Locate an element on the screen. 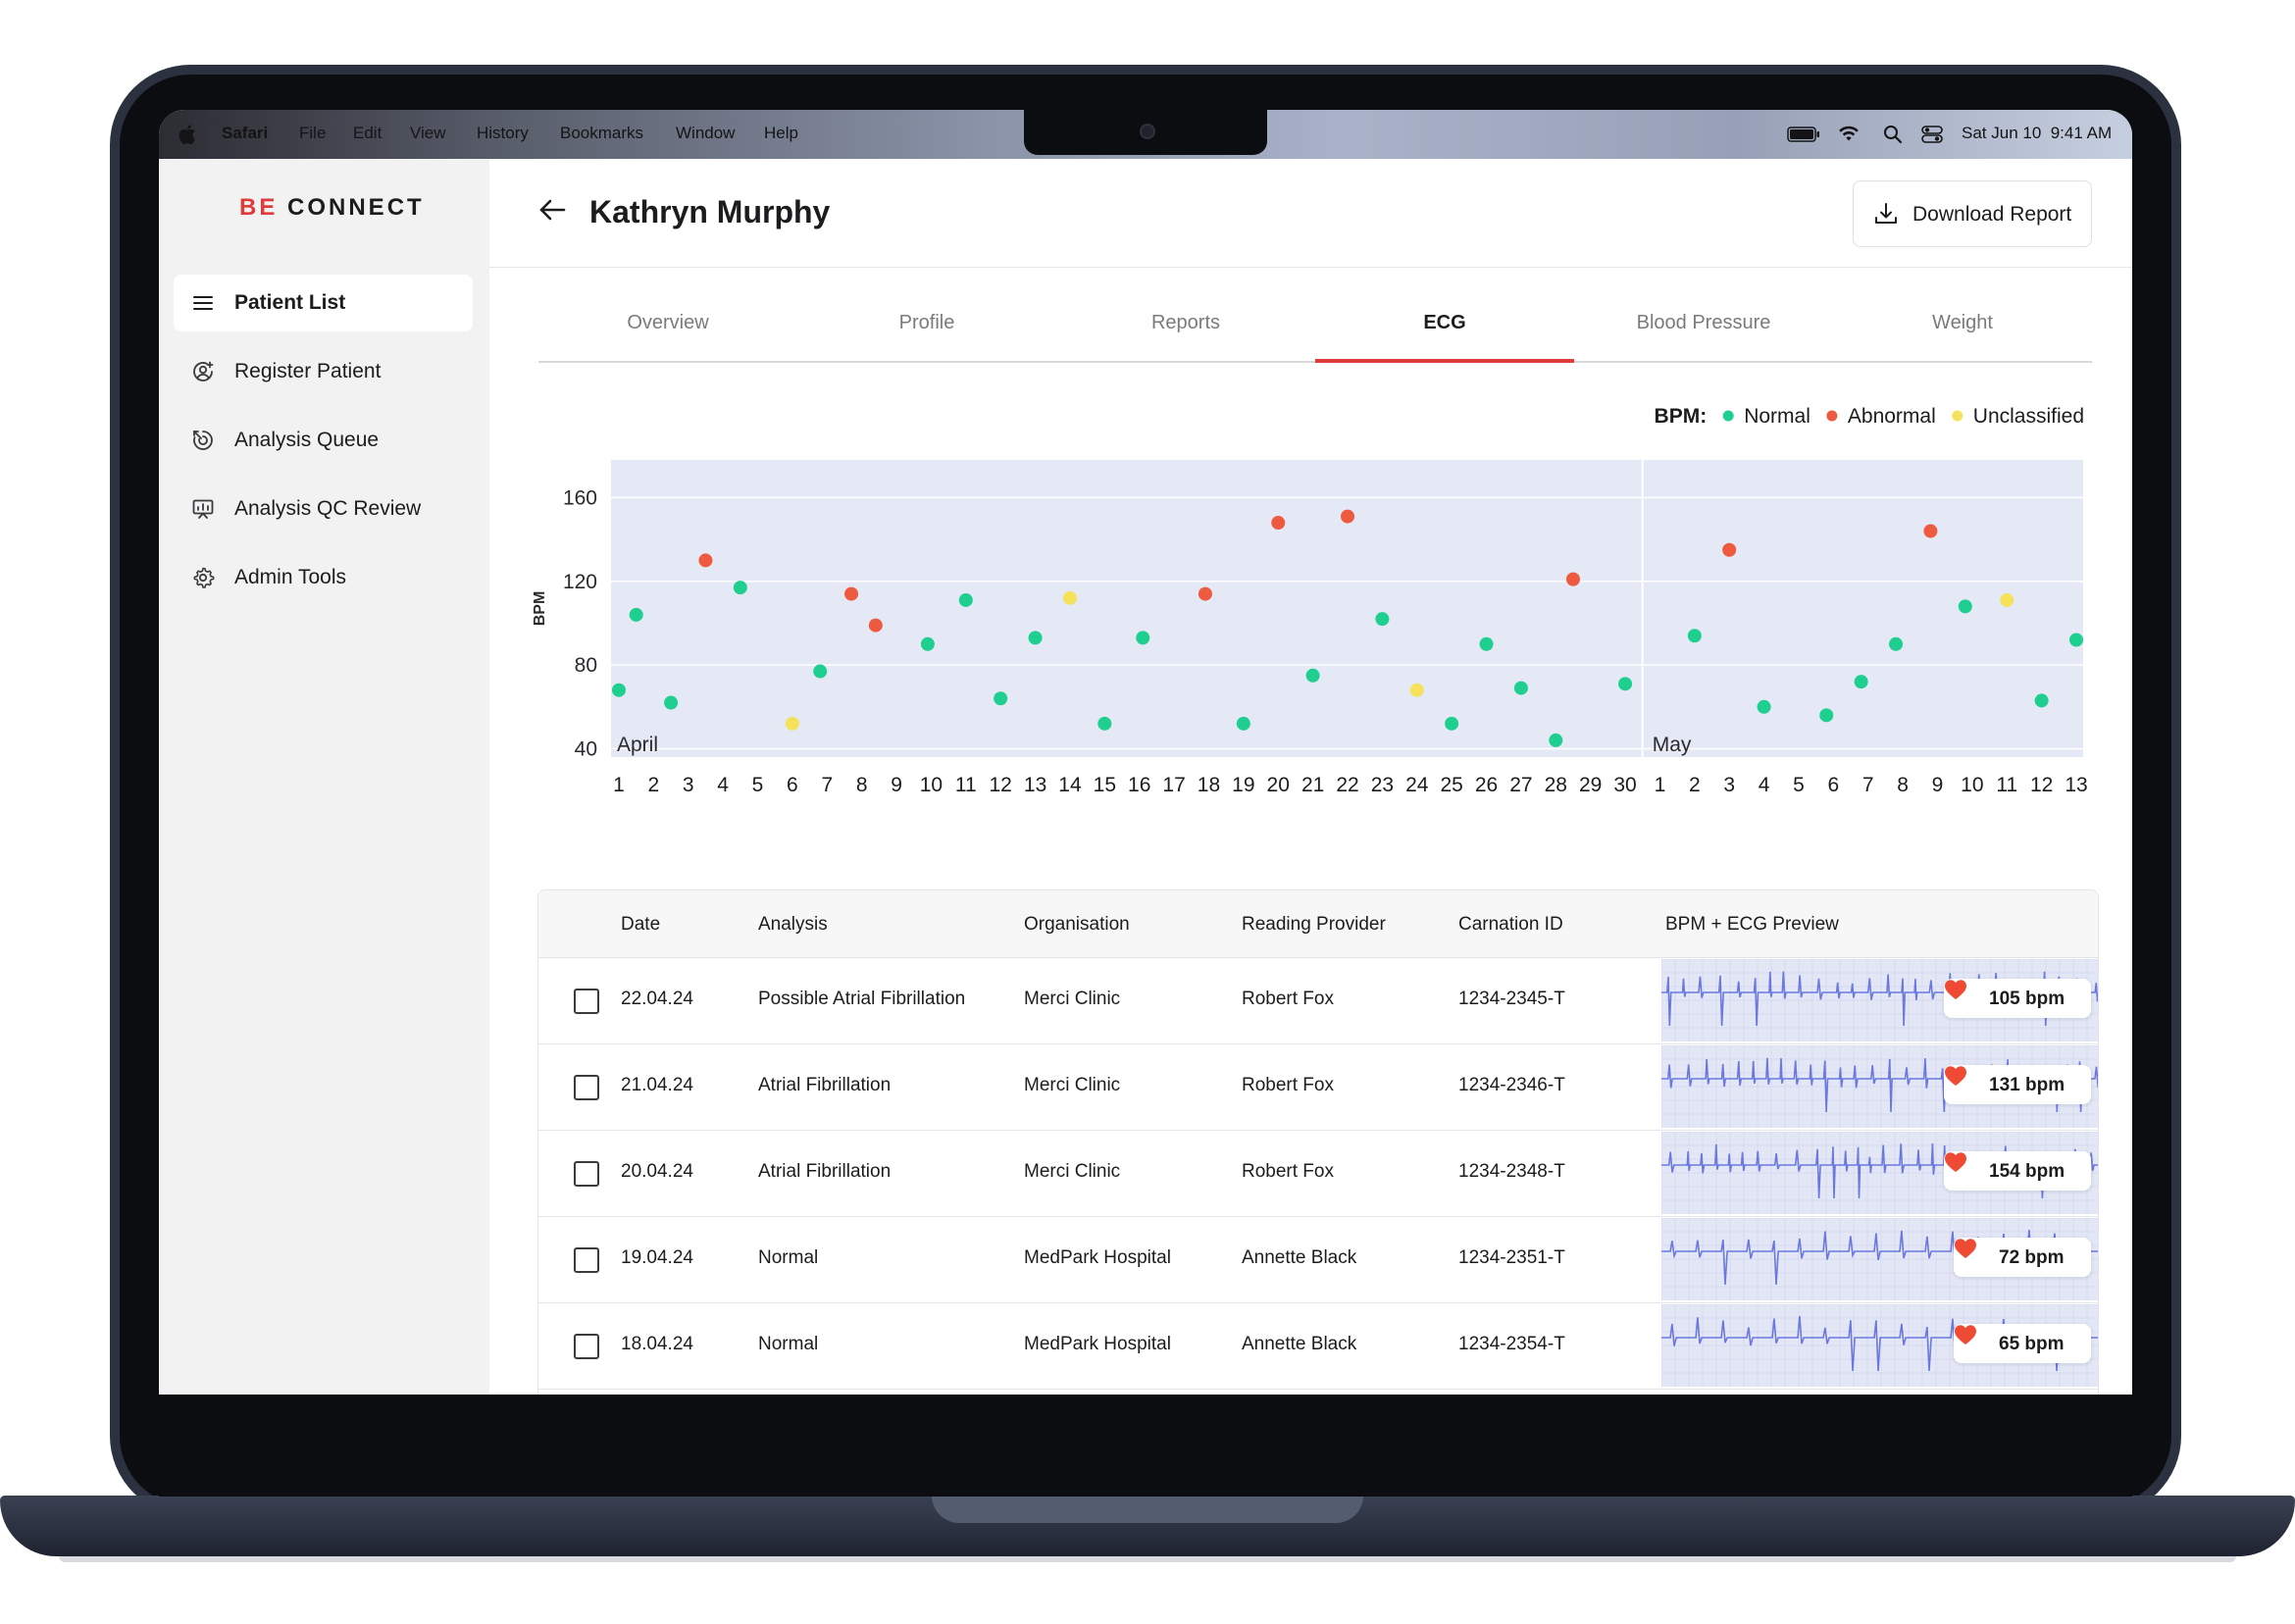  search-icon is located at coordinates (1893, 134).